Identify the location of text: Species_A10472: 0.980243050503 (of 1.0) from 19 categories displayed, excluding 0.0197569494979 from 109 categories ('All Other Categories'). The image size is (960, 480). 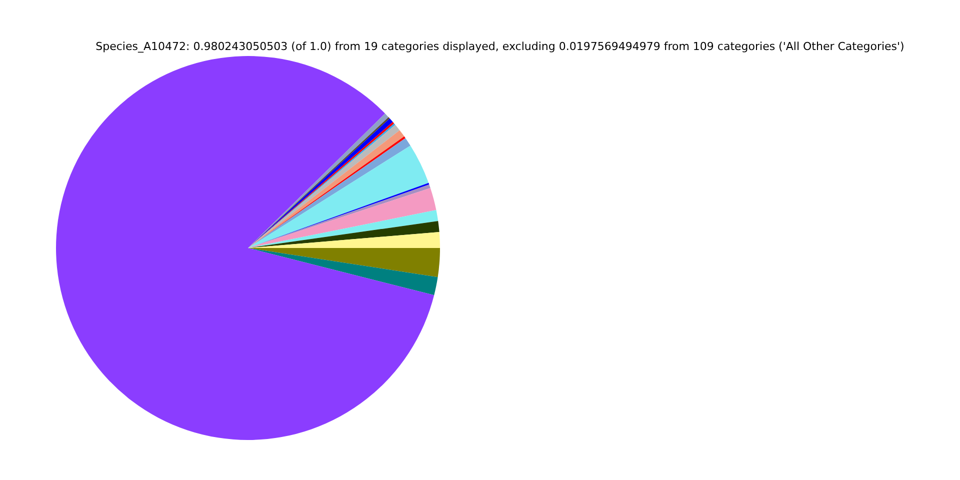
(500, 46).